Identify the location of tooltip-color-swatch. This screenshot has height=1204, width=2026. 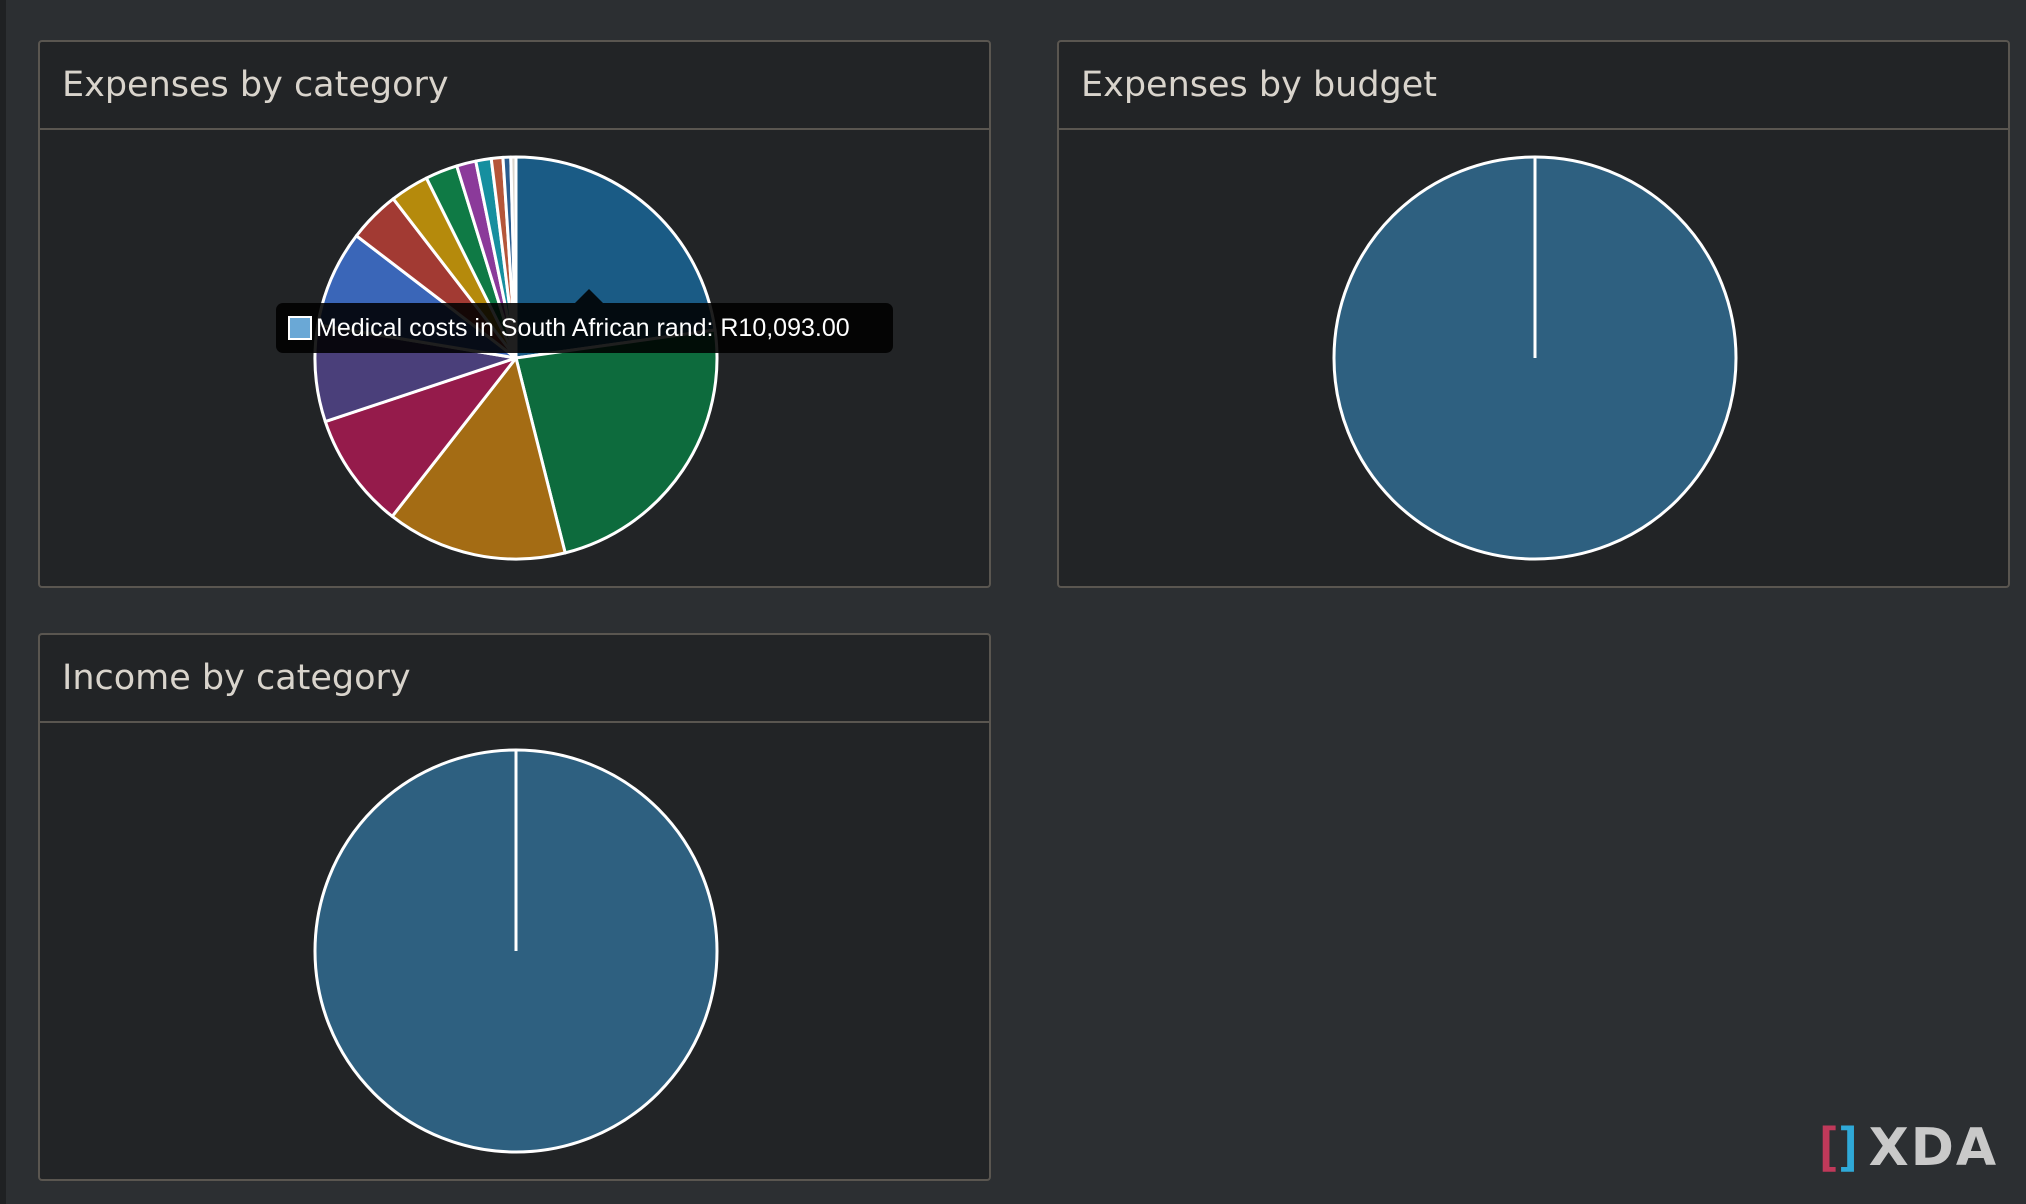
(300, 328).